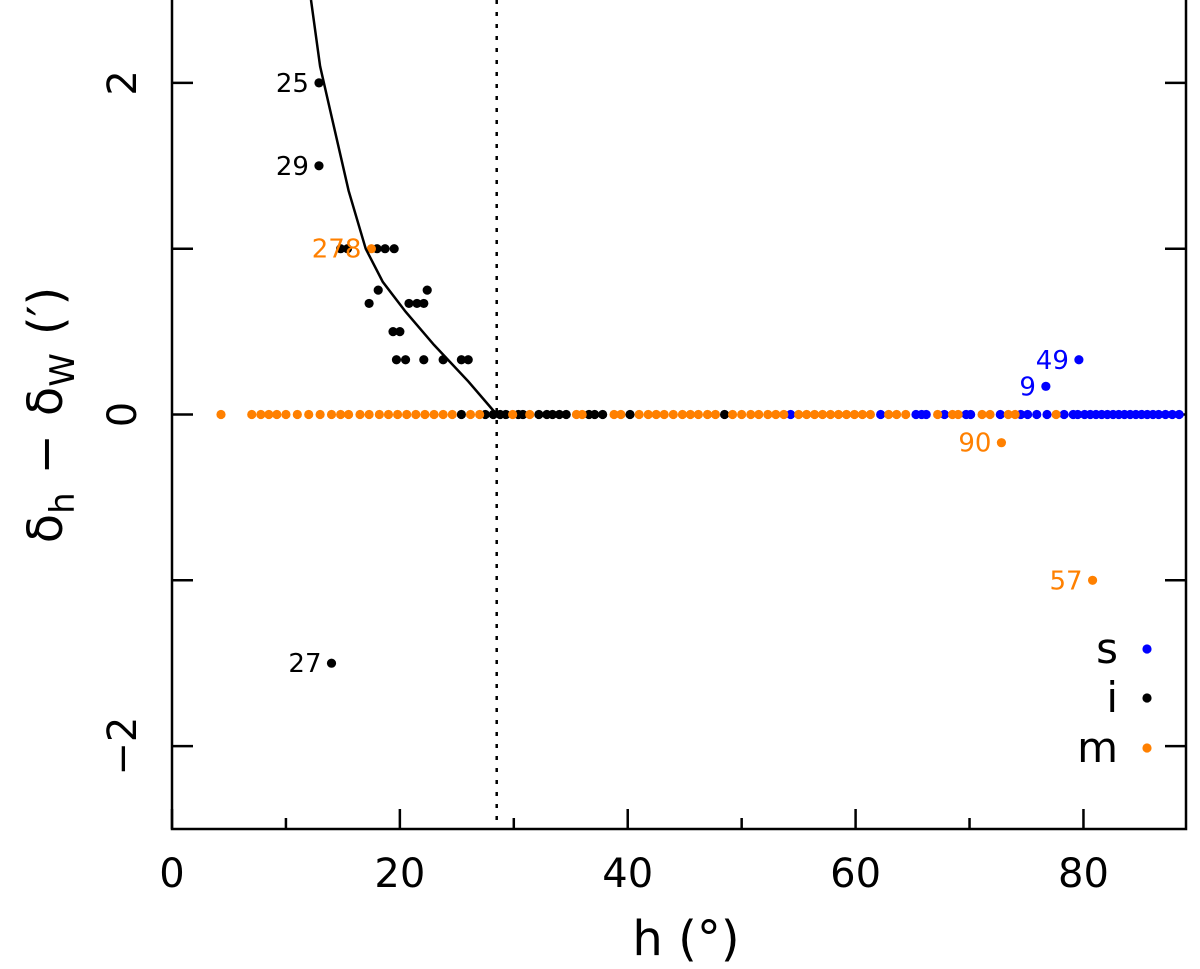  I want to click on point-annotation: 57, so click(1065, 581).